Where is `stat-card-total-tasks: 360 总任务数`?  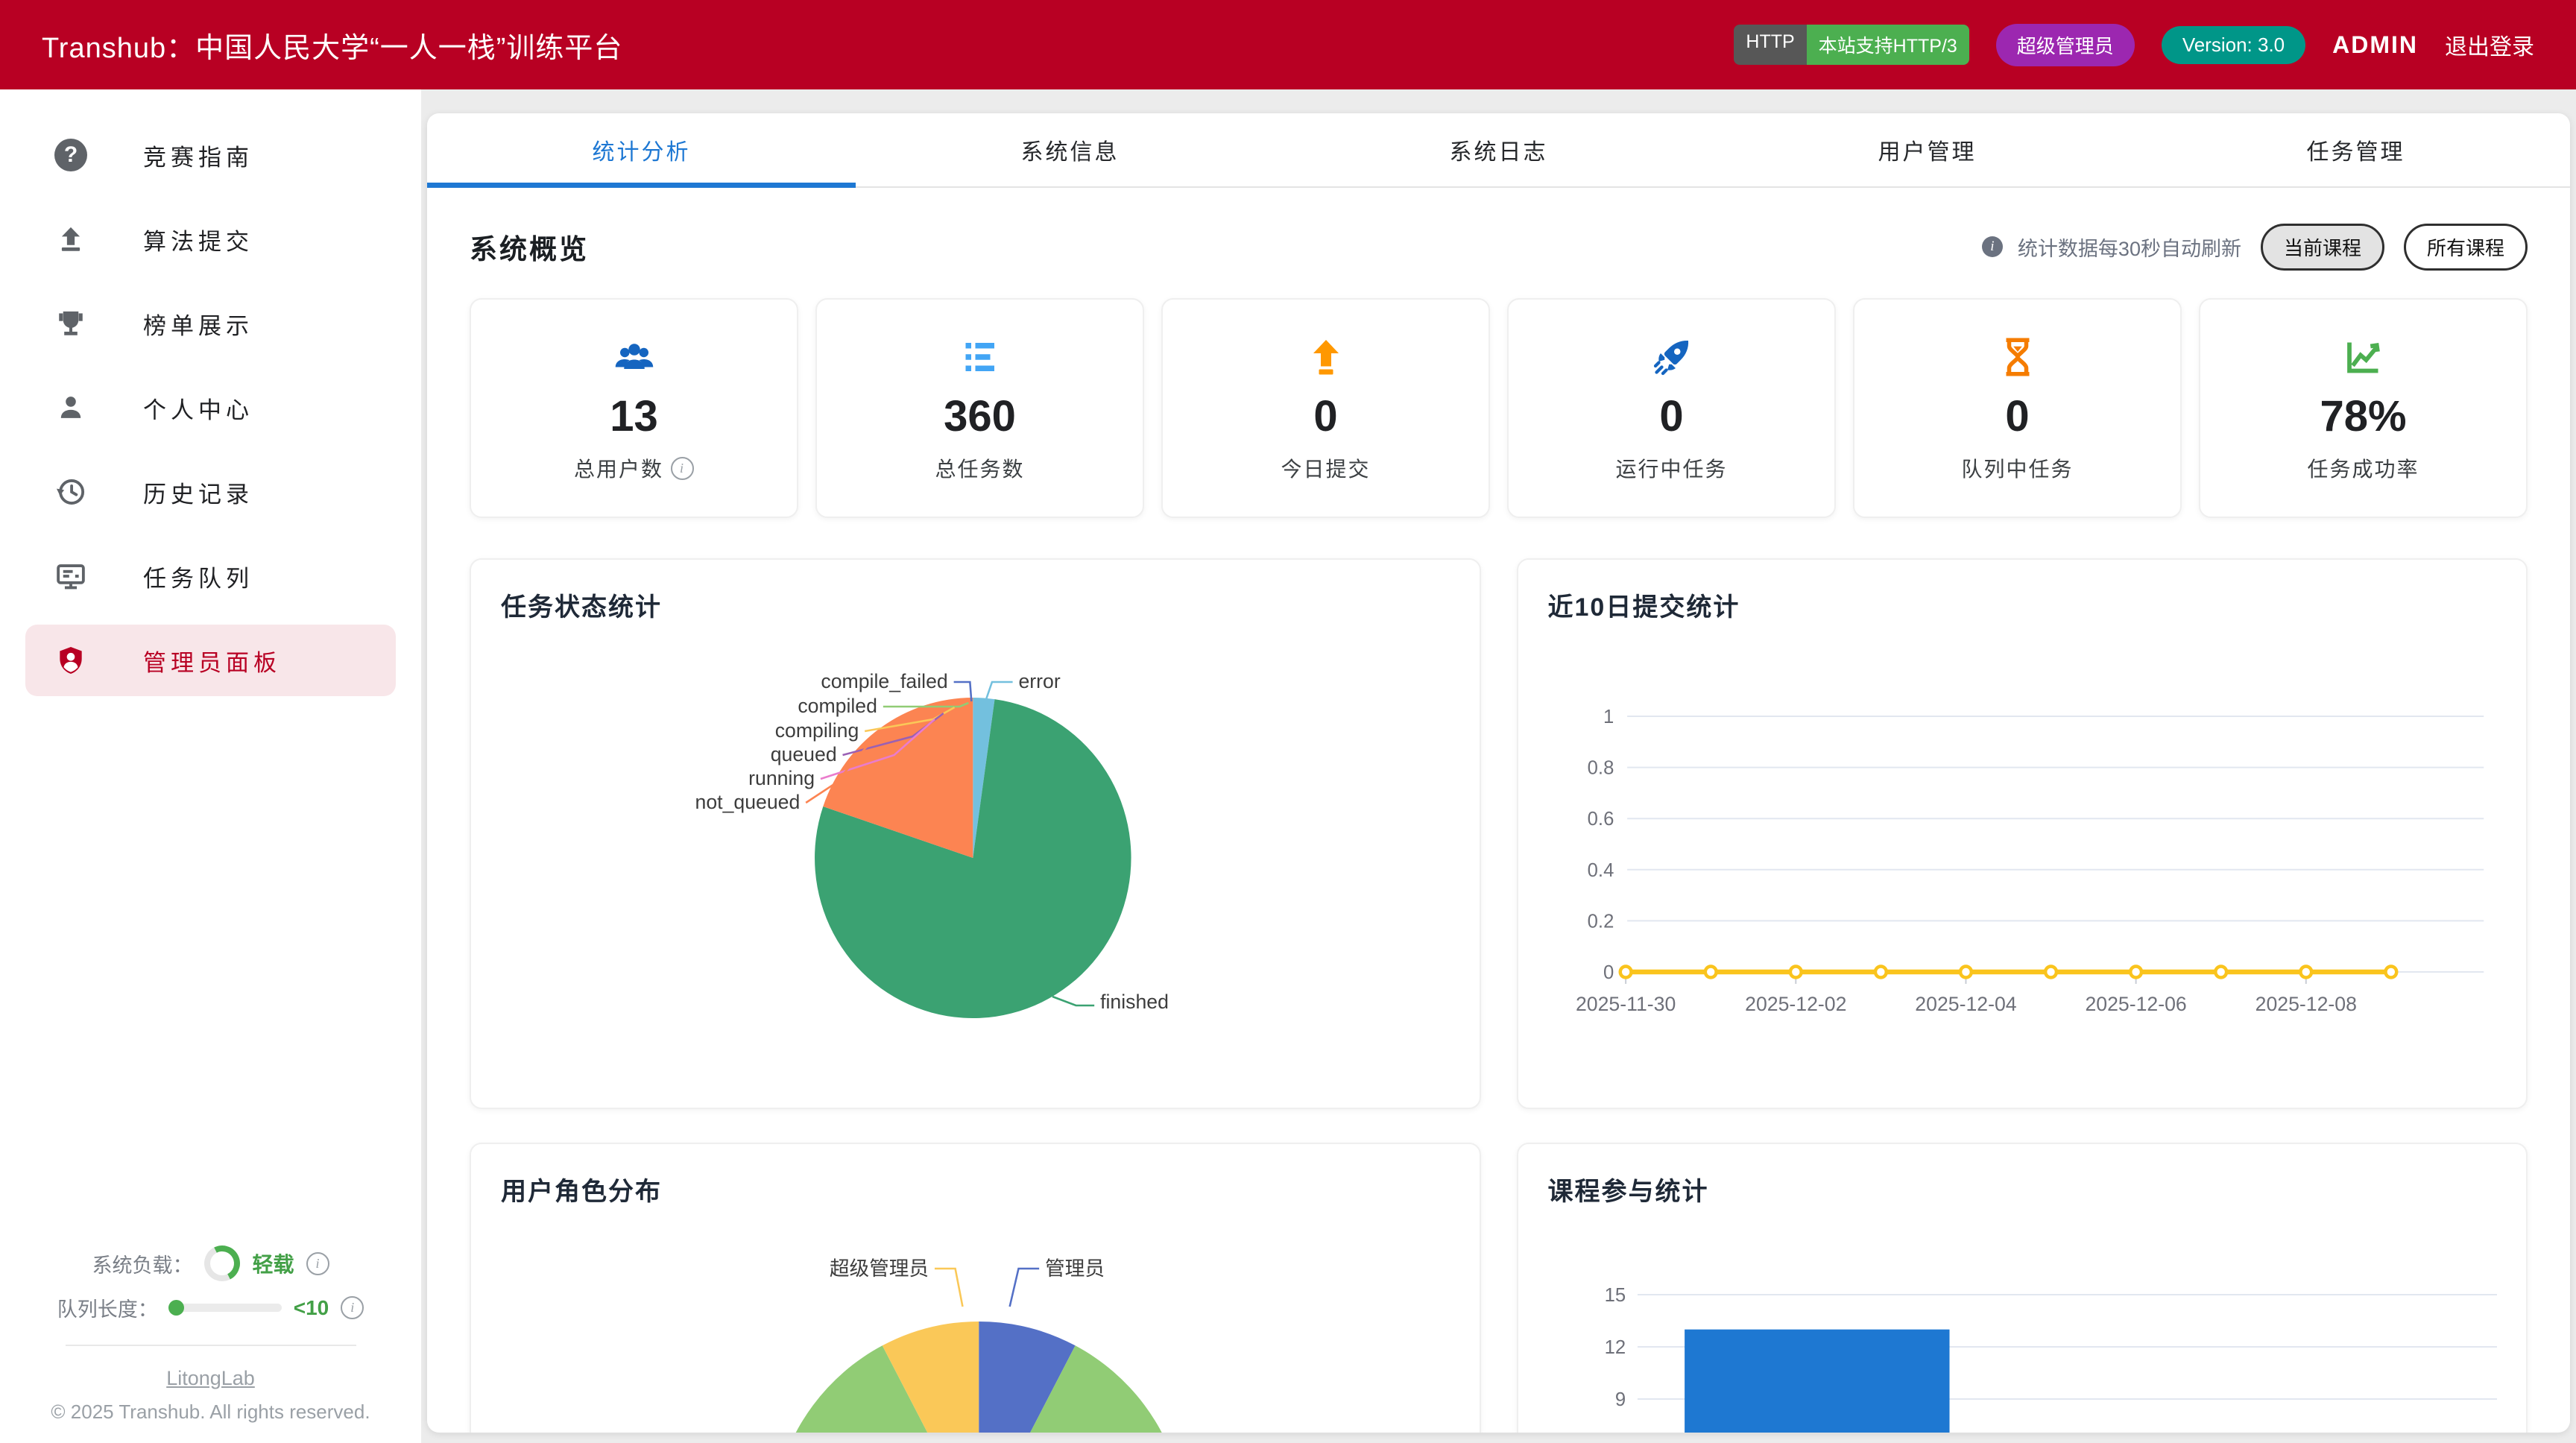 stat-card-total-tasks: 360 总任务数 is located at coordinates (980, 408).